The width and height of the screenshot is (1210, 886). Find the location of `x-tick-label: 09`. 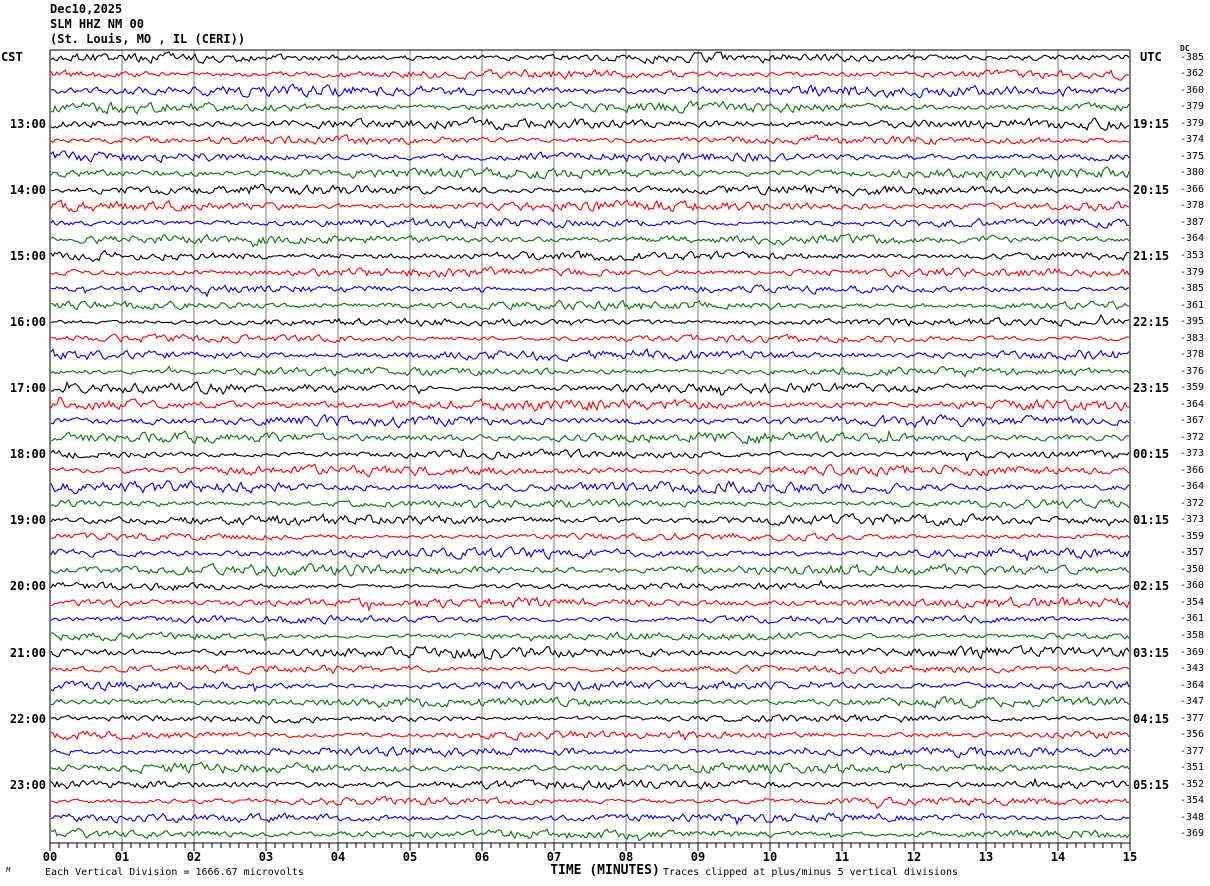

x-tick-label: 09 is located at coordinates (698, 857).